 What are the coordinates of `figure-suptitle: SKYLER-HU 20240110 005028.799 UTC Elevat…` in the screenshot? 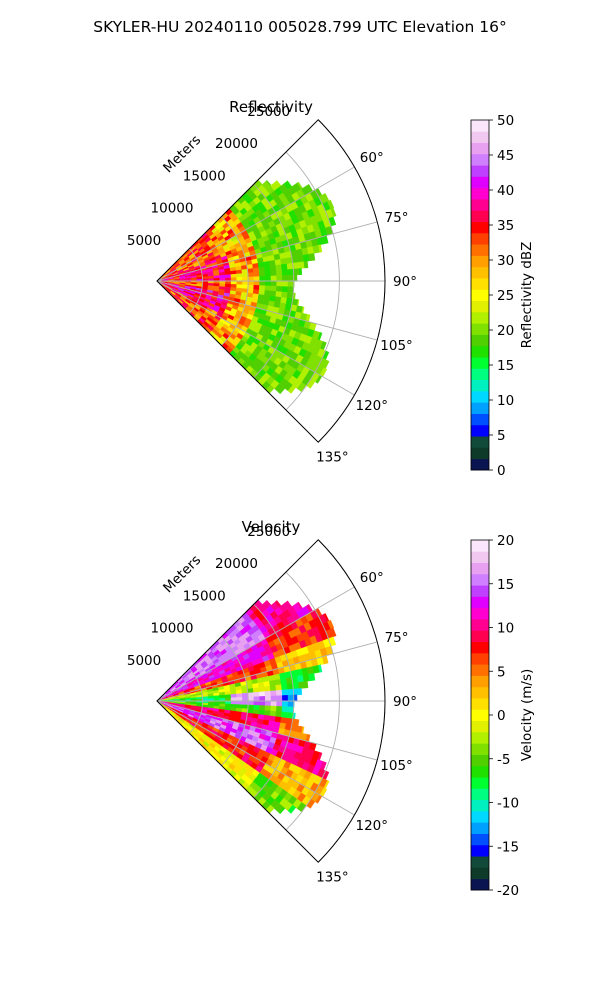 It's located at (300, 27).